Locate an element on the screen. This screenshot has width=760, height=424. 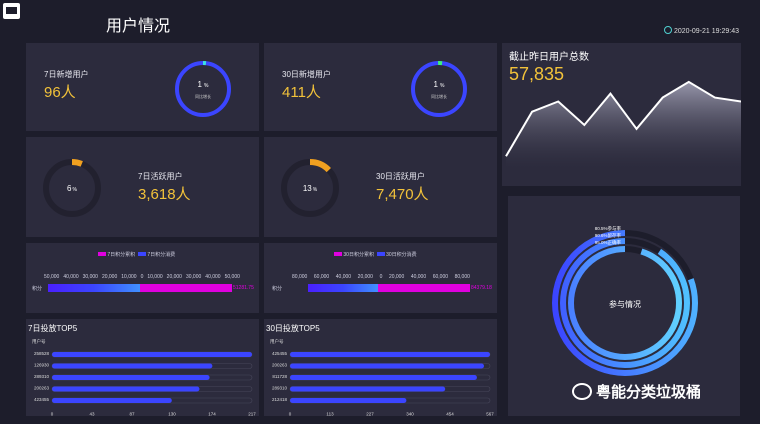
ring-label: 80.5%参与率 is located at coordinates (608, 228).